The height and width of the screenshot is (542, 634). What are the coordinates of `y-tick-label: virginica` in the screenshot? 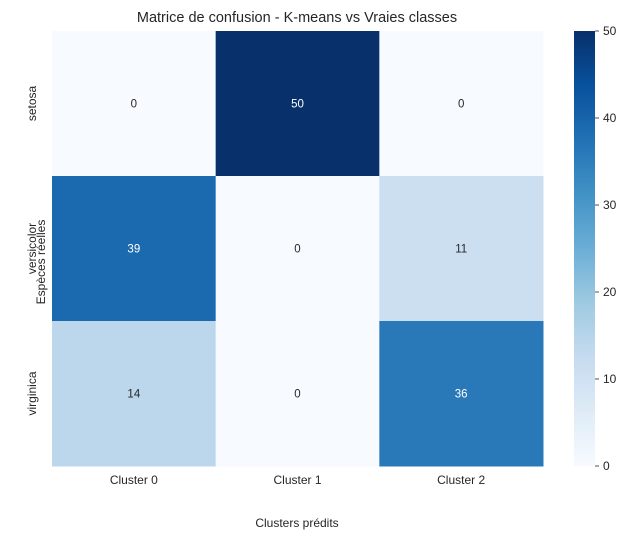 It's located at (32, 393).